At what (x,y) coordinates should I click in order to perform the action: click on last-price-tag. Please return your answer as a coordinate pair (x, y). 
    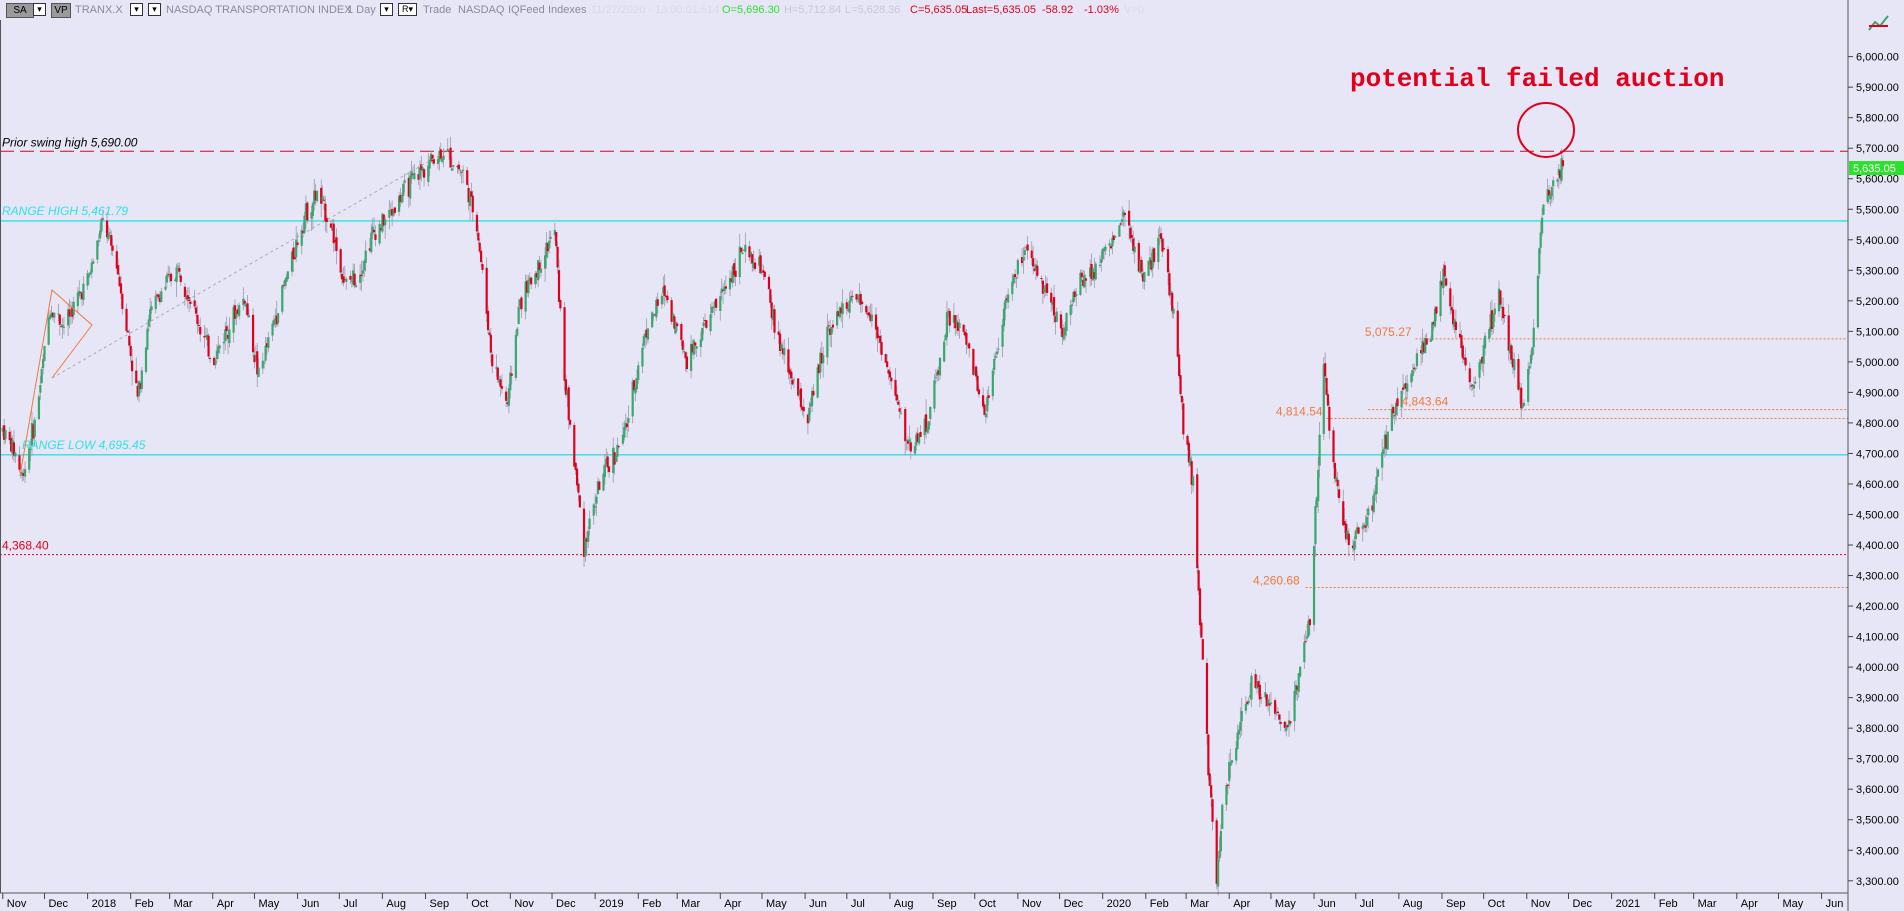
    Looking at the image, I should click on (1876, 168).